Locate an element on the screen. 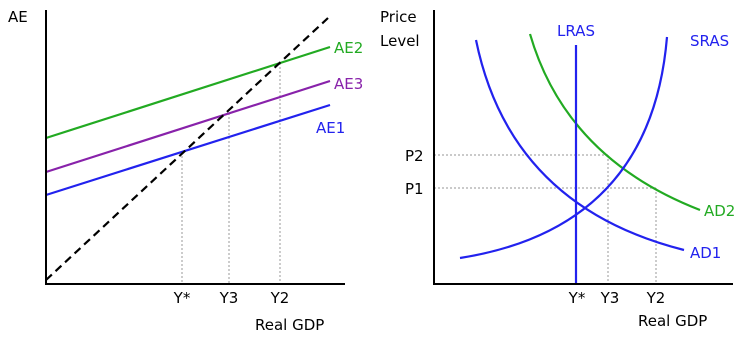 Image resolution: width=746 pixels, height=339 pixels. ae1-line is located at coordinates (188, 150).